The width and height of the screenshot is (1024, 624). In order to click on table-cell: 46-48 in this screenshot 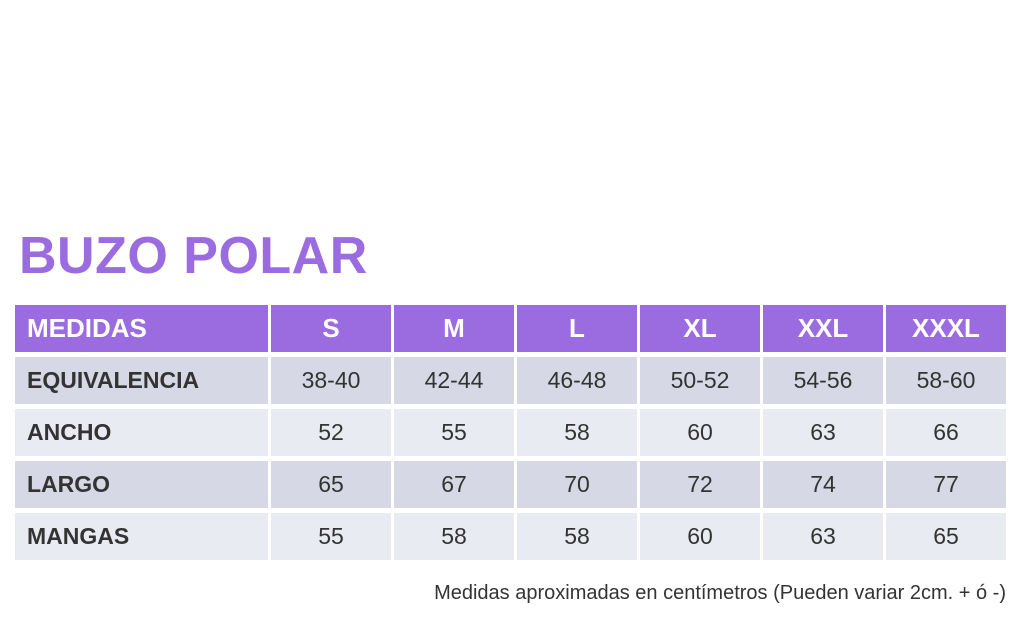, I will do `click(577, 380)`.